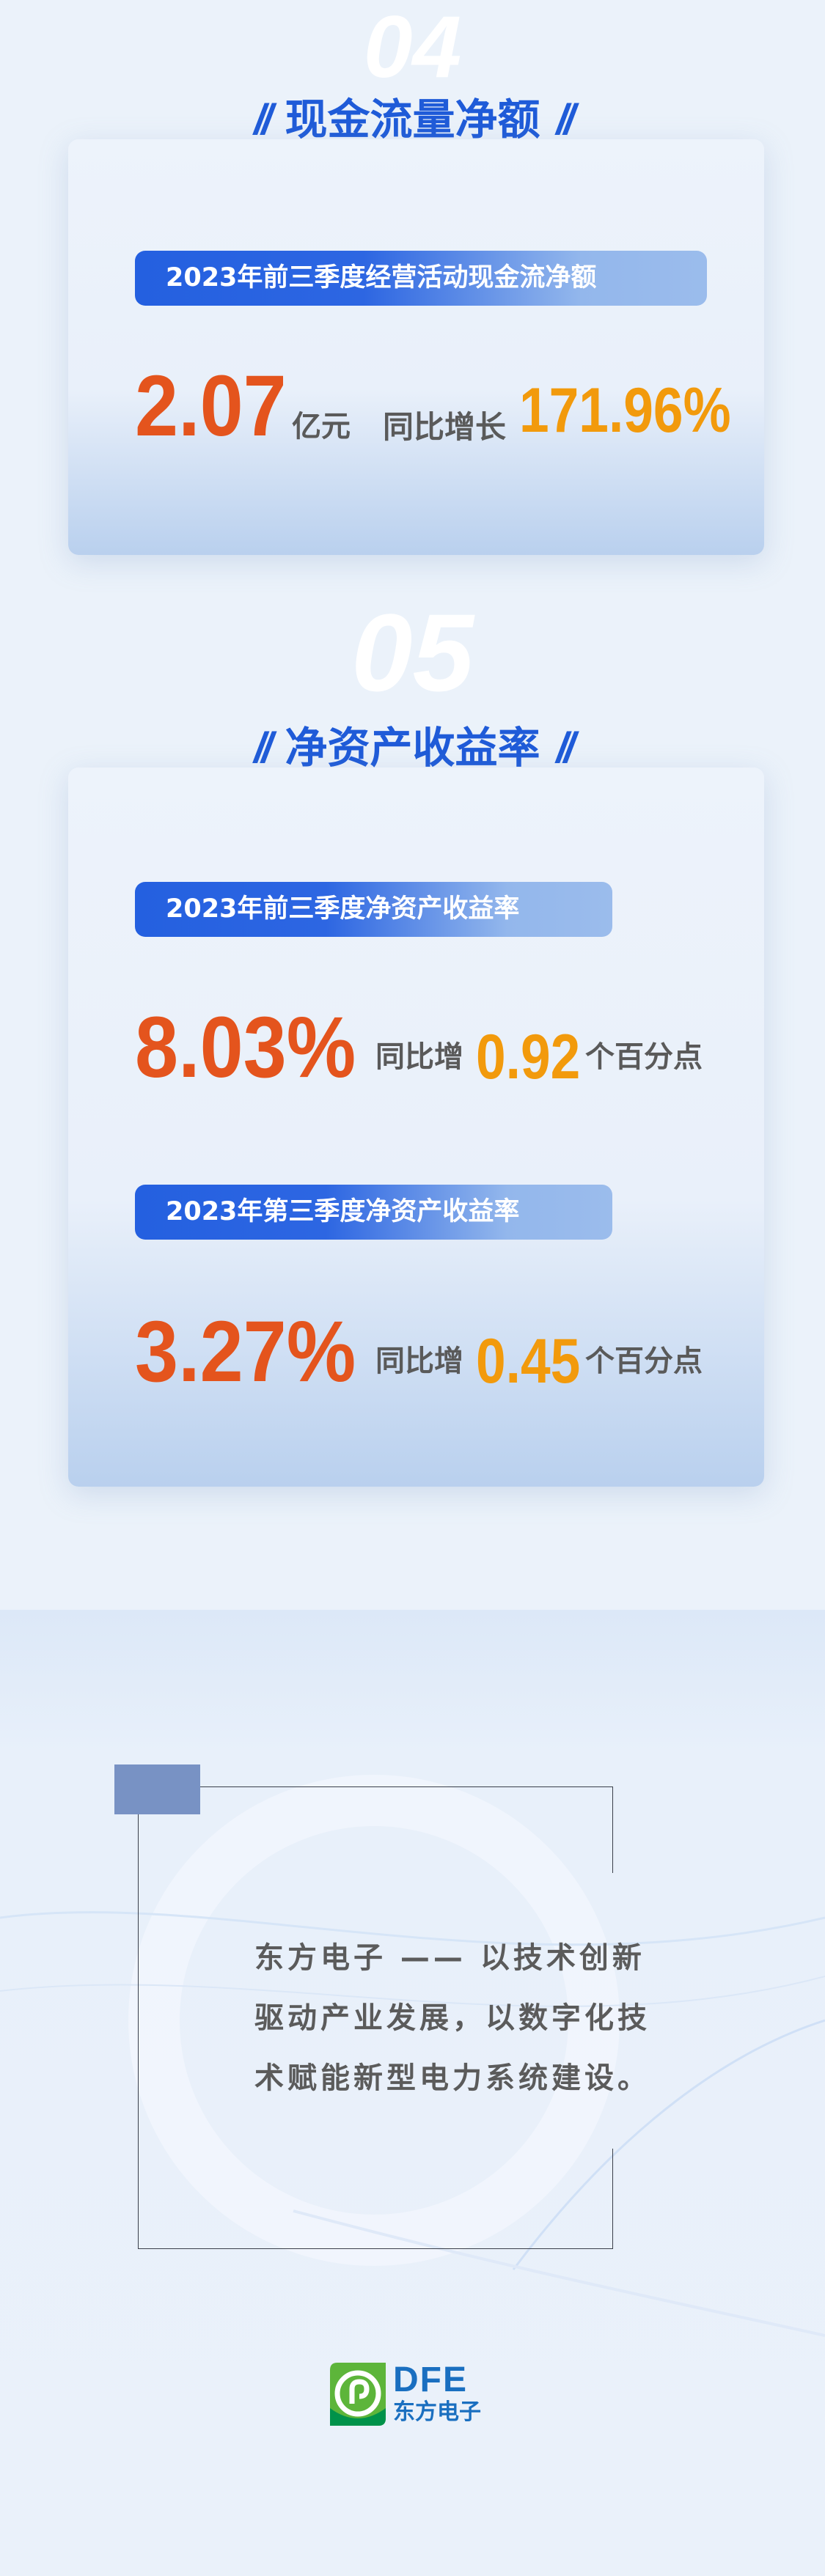  What do you see at coordinates (437, 2412) in the screenshot?
I see `logo-name: 东方电子` at bounding box center [437, 2412].